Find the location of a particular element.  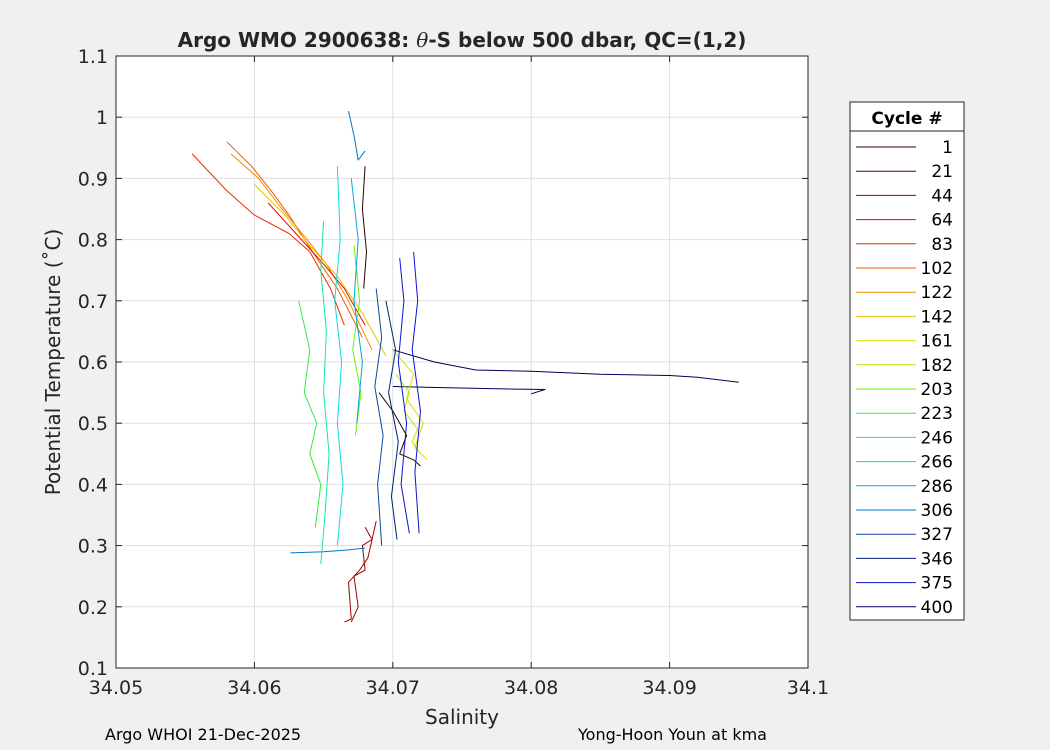

y-tick-label: 0.3 is located at coordinates (93, 547).